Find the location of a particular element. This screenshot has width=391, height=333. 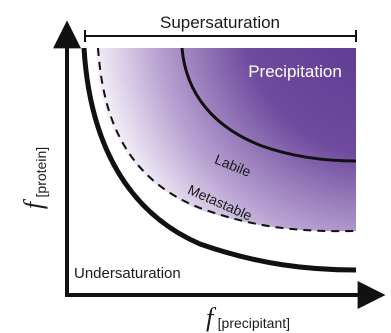

svg-text: f [protein] is located at coordinates (34, 178).